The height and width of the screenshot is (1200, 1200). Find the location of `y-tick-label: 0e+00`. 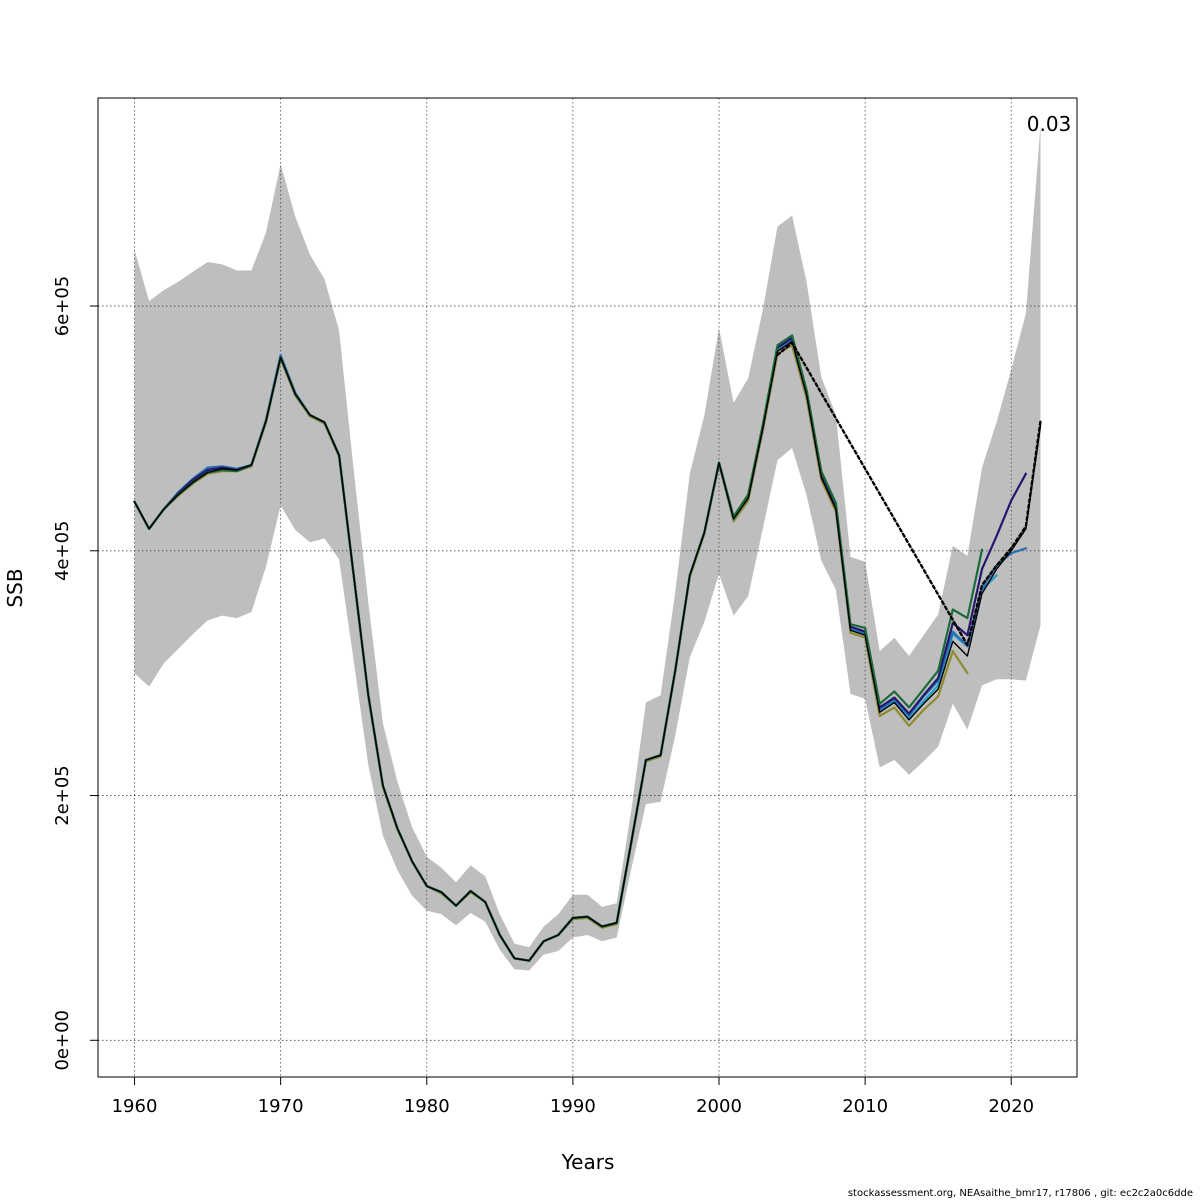

y-tick-label: 0e+00 is located at coordinates (62, 1040).